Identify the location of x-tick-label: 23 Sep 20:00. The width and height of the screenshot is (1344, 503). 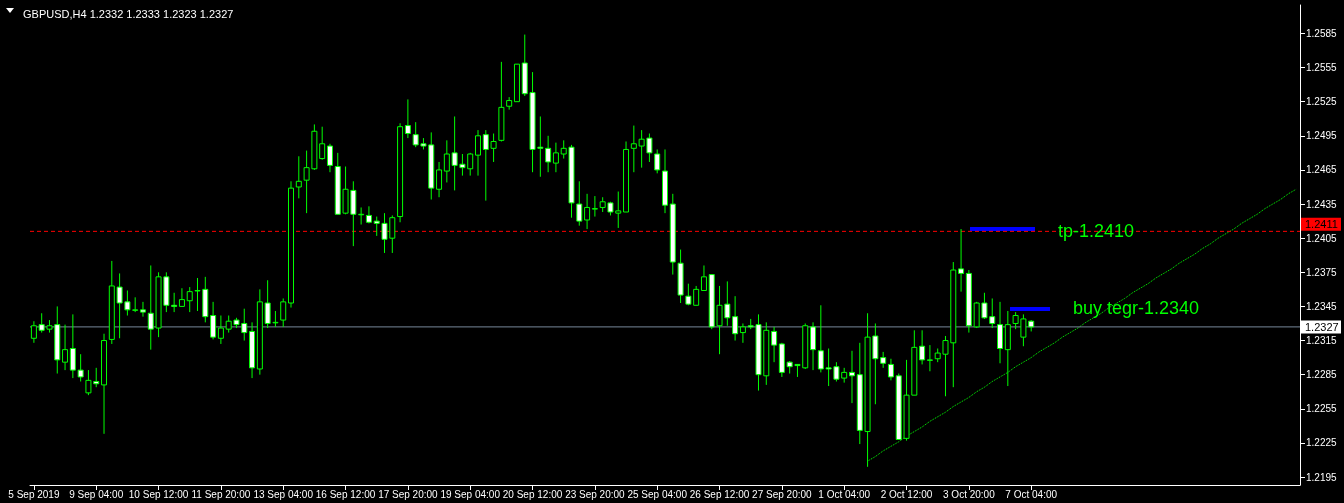
(595, 494).